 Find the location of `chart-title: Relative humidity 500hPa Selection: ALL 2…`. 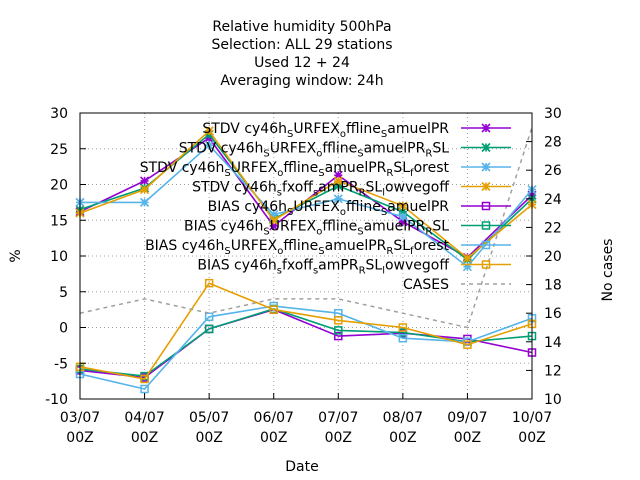

chart-title: Relative humidity 500hPa Selection: ALL 2… is located at coordinates (301, 54).